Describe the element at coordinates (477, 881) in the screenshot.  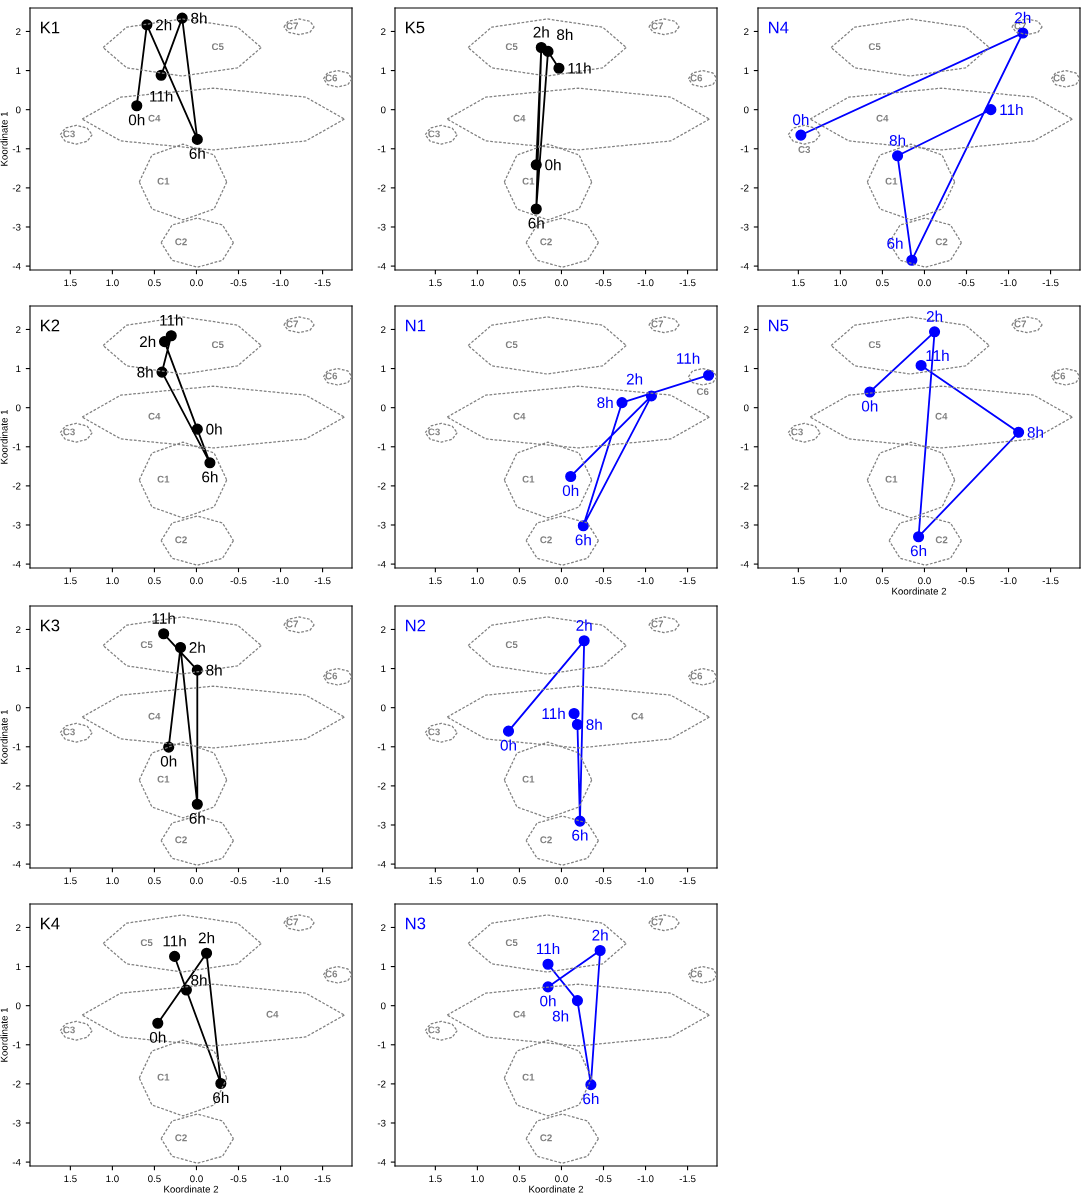
I see `x-tick-label: 1.0` at that location.